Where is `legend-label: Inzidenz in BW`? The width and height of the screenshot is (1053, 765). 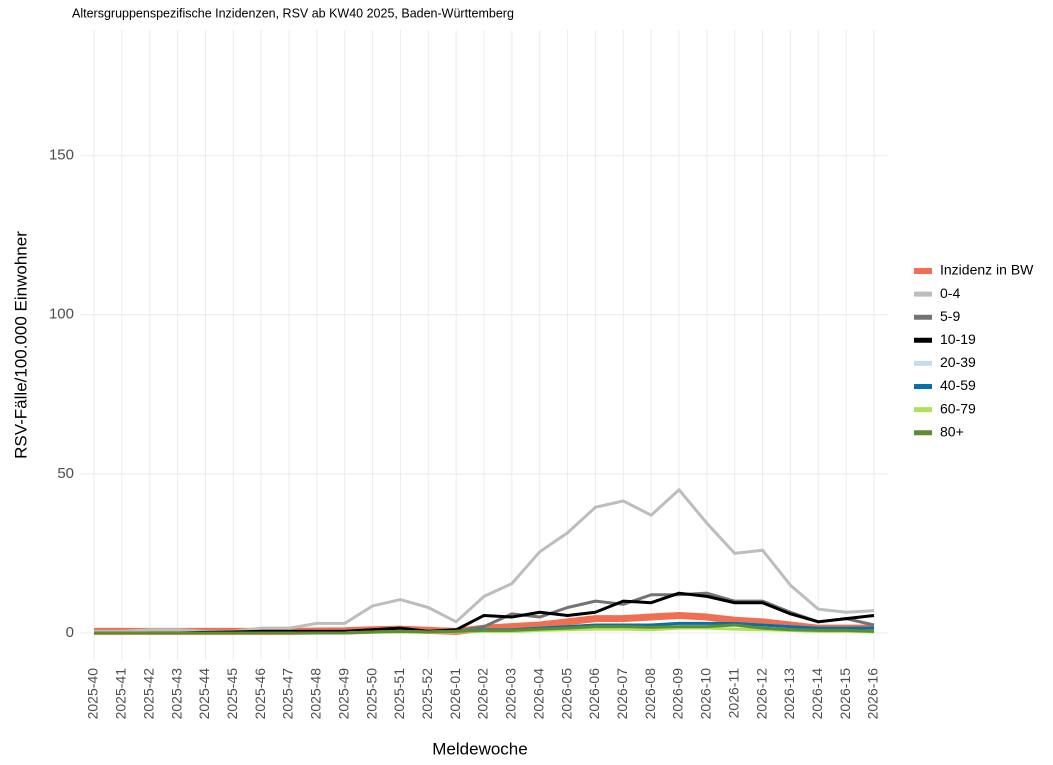 legend-label: Inzidenz in BW is located at coordinates (987, 270).